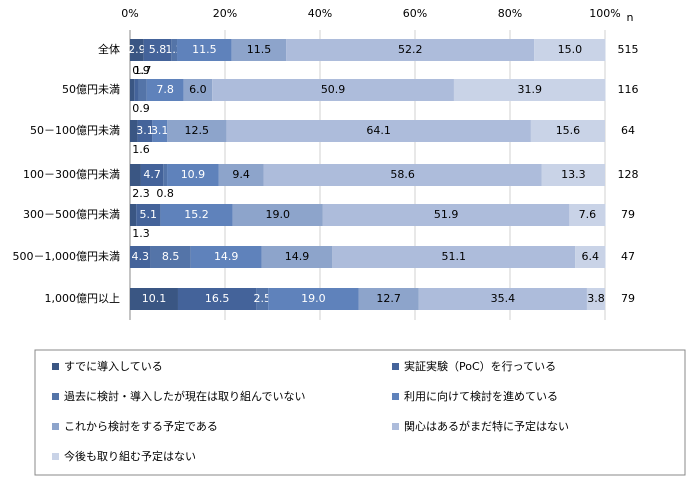 The image size is (696, 481). Describe the element at coordinates (130, 456) in the screenshot. I see `legend-label: 今後も取り組む予定はない` at that location.